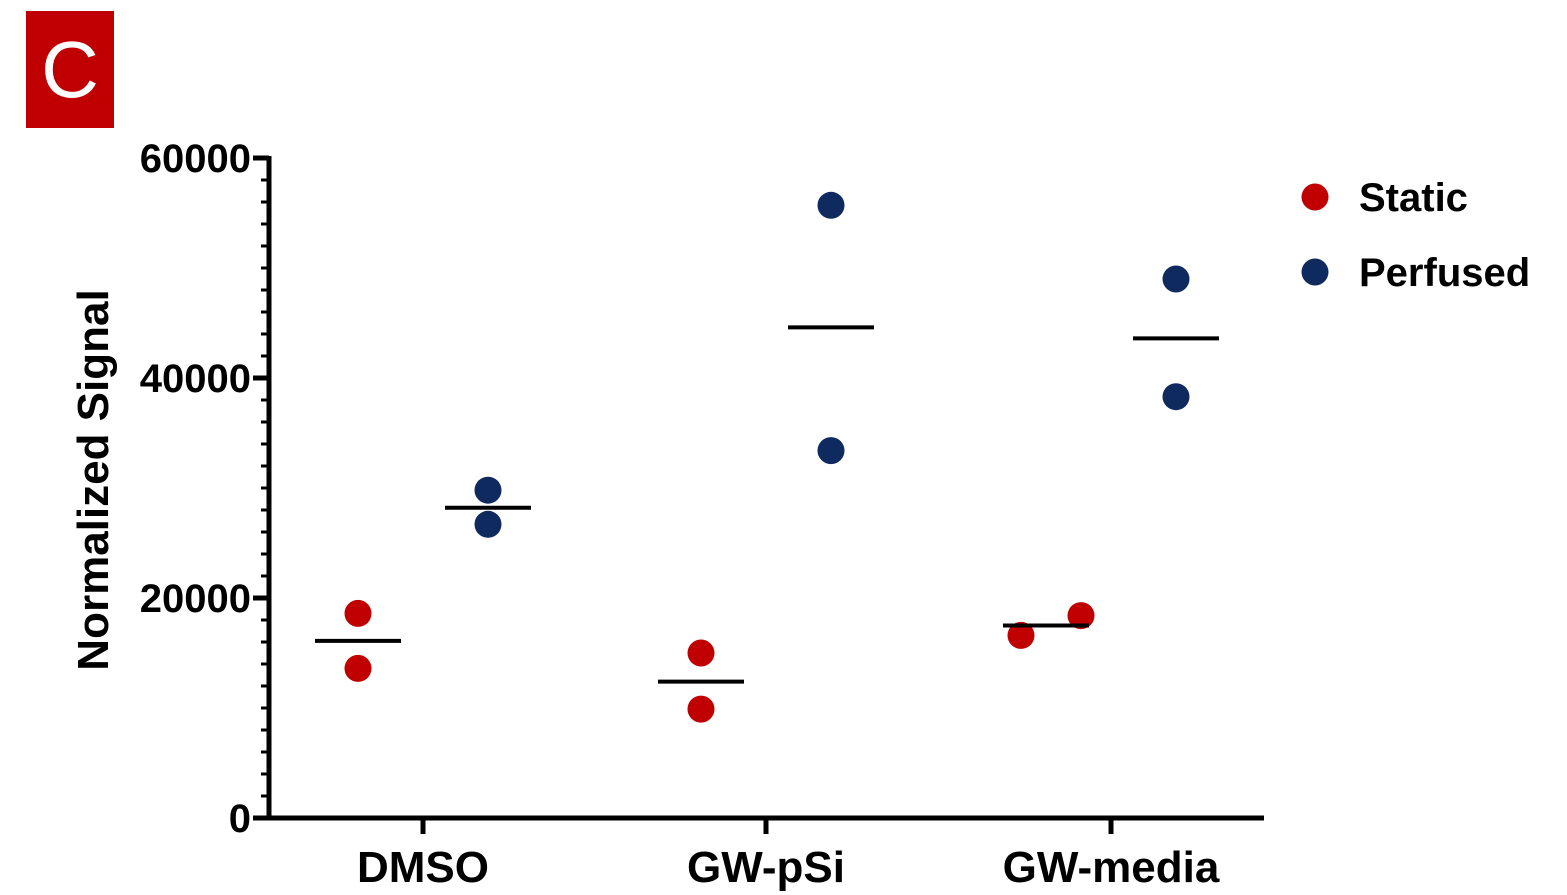 This screenshot has height=895, width=1567. What do you see at coordinates (1413, 198) in the screenshot?
I see `legend-label-static: Static` at bounding box center [1413, 198].